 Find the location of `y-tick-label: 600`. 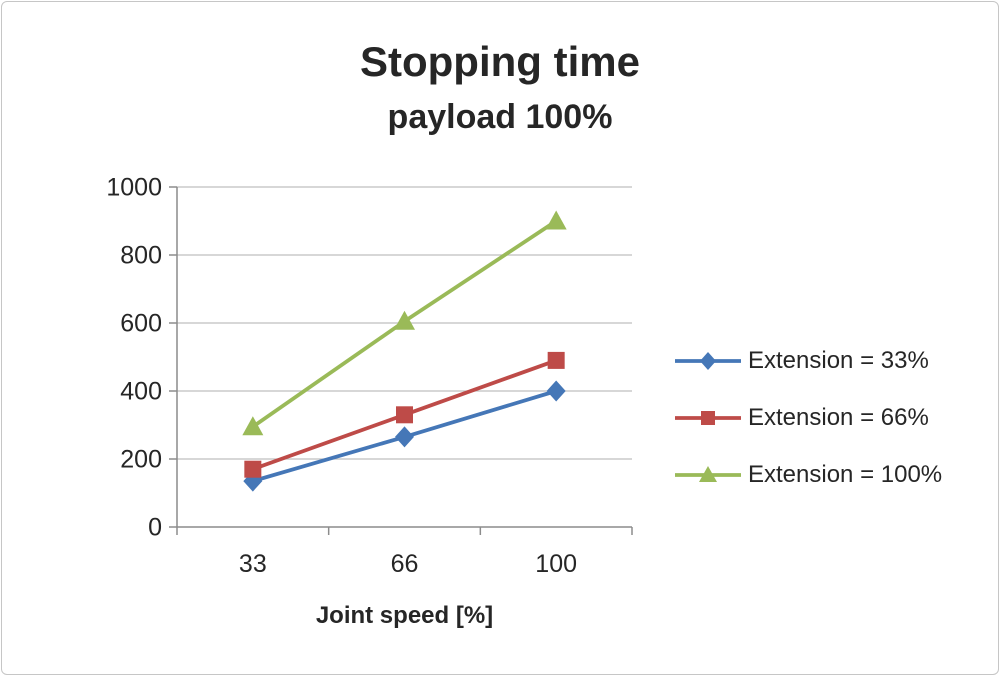

y-tick-label: 600 is located at coordinates (141, 324).